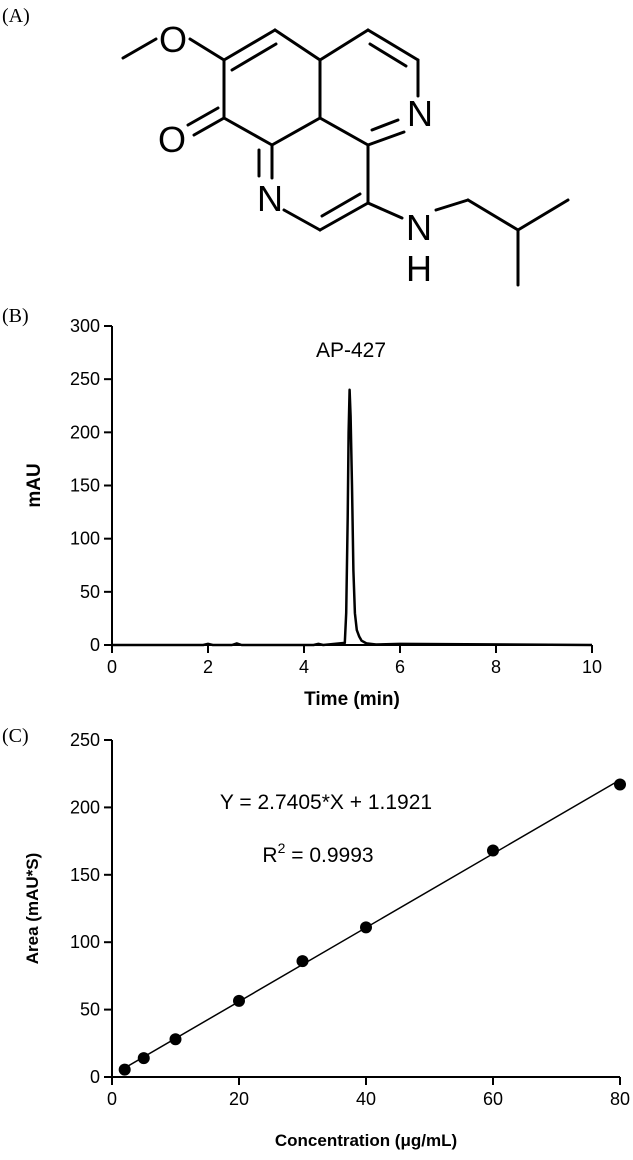 This screenshot has width=633, height=1160. What do you see at coordinates (15, 736) in the screenshot?
I see `panel-c-label: (C)` at bounding box center [15, 736].